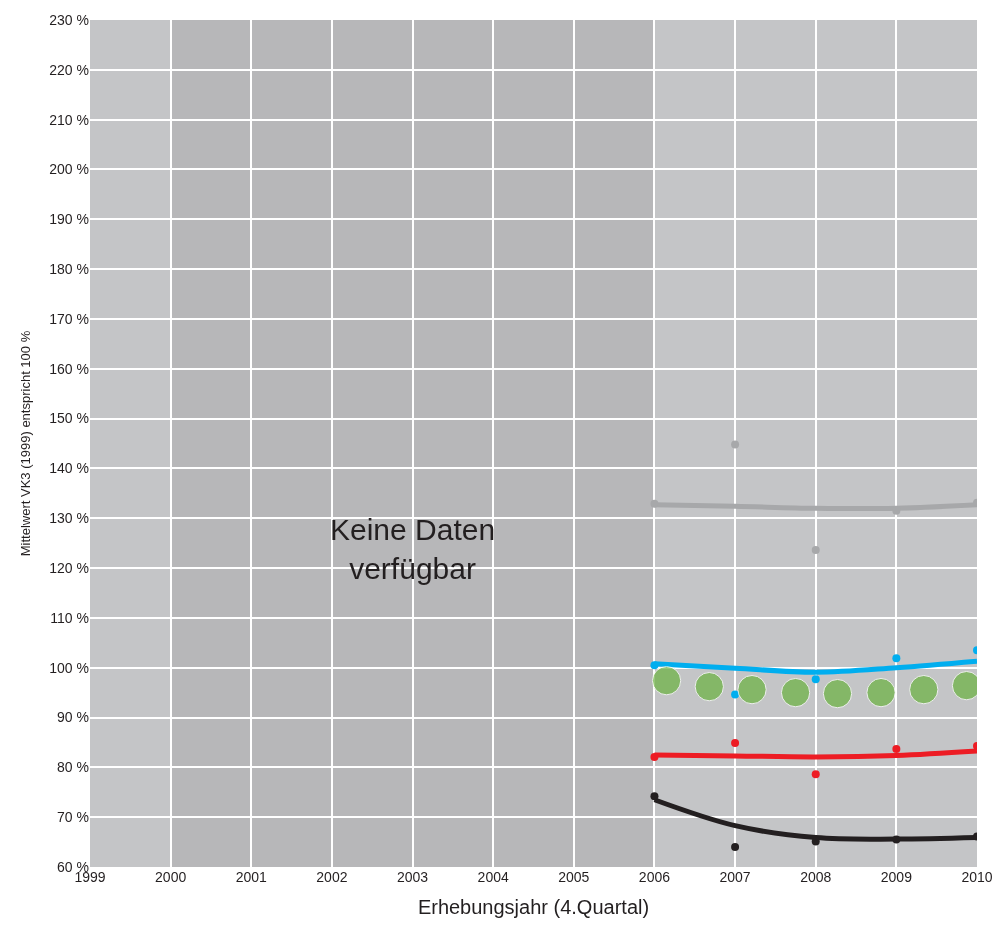 The height and width of the screenshot is (947, 1007). What do you see at coordinates (896, 877) in the screenshot?
I see `x-tick-label: 2009` at bounding box center [896, 877].